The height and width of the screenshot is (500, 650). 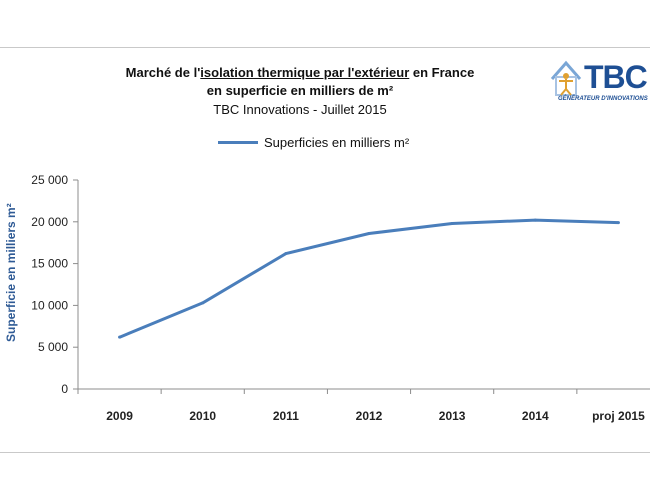 I want to click on x-tick-label: 2009, so click(x=119, y=416).